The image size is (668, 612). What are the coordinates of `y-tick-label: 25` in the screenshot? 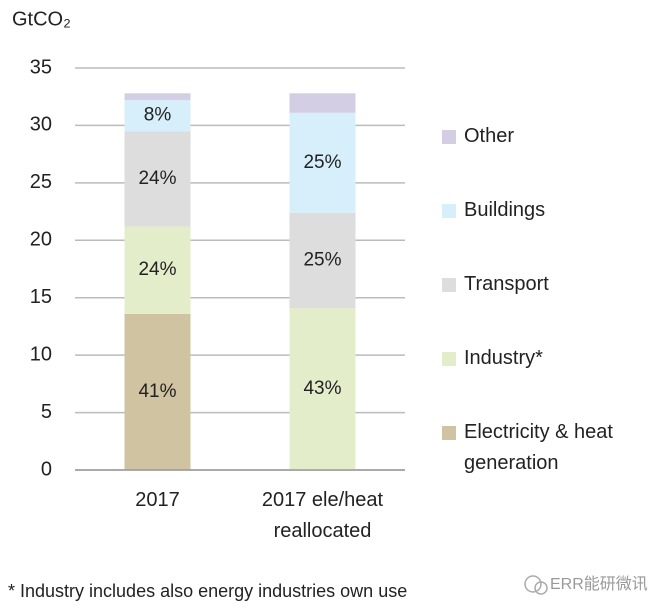 It's located at (41, 182).